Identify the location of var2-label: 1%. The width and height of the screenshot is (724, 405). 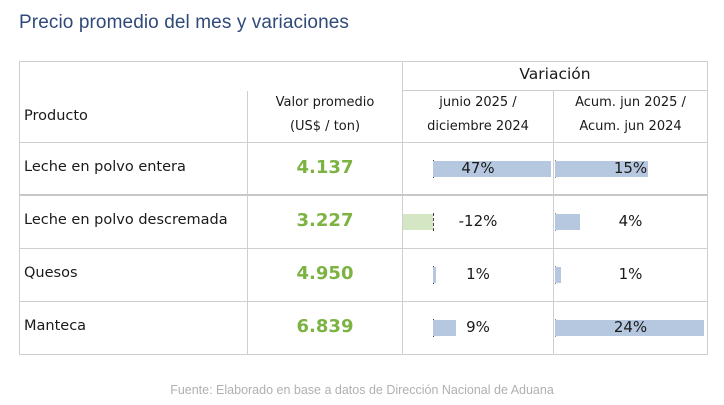
(630, 274).